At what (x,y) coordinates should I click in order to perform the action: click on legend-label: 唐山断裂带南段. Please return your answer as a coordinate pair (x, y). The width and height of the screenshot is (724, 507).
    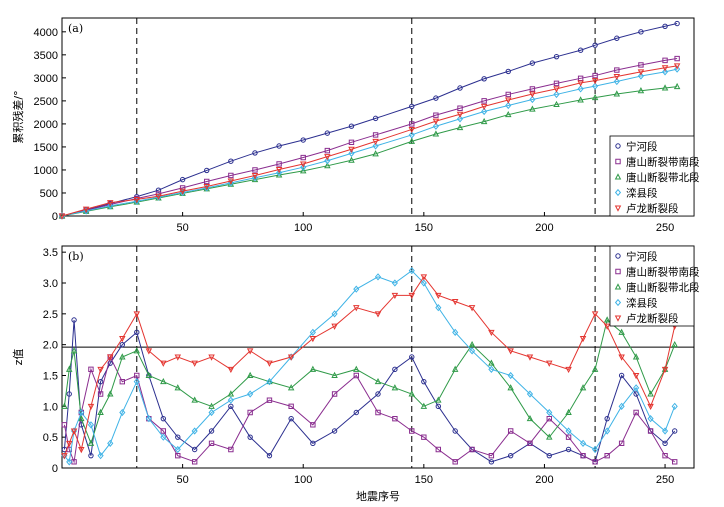
    Looking at the image, I should click on (663, 272).